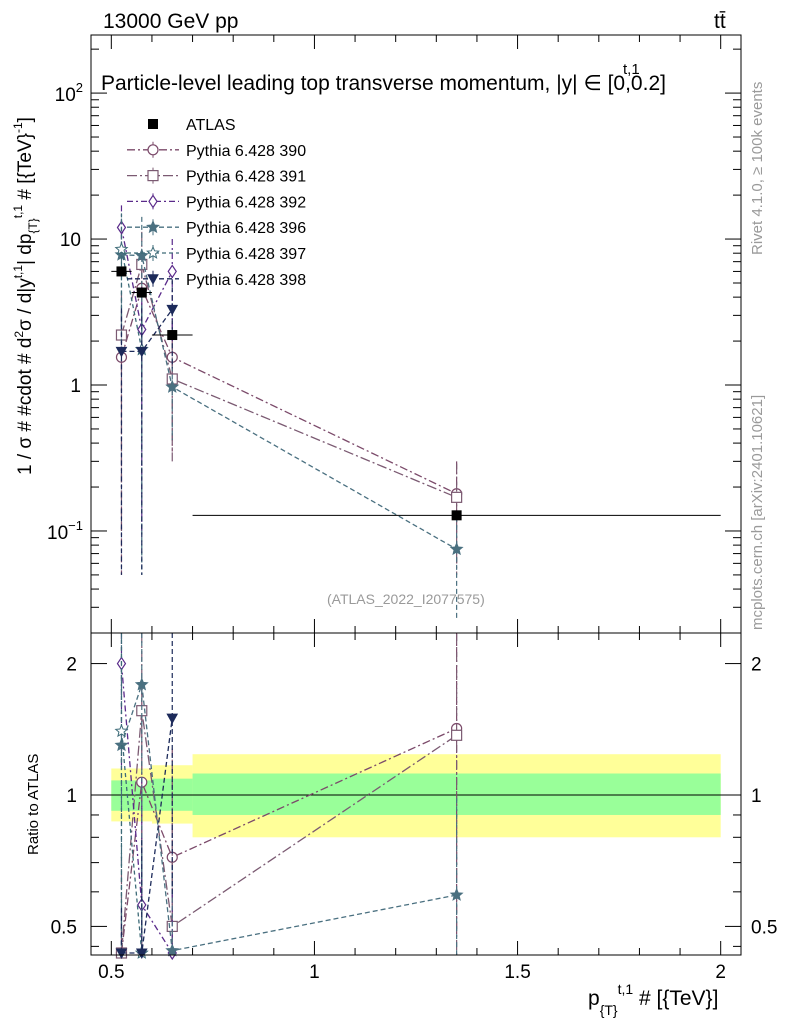 The image size is (786, 1024). Describe the element at coordinates (567, 83) in the screenshot. I see `chart-title-var: y` at that location.